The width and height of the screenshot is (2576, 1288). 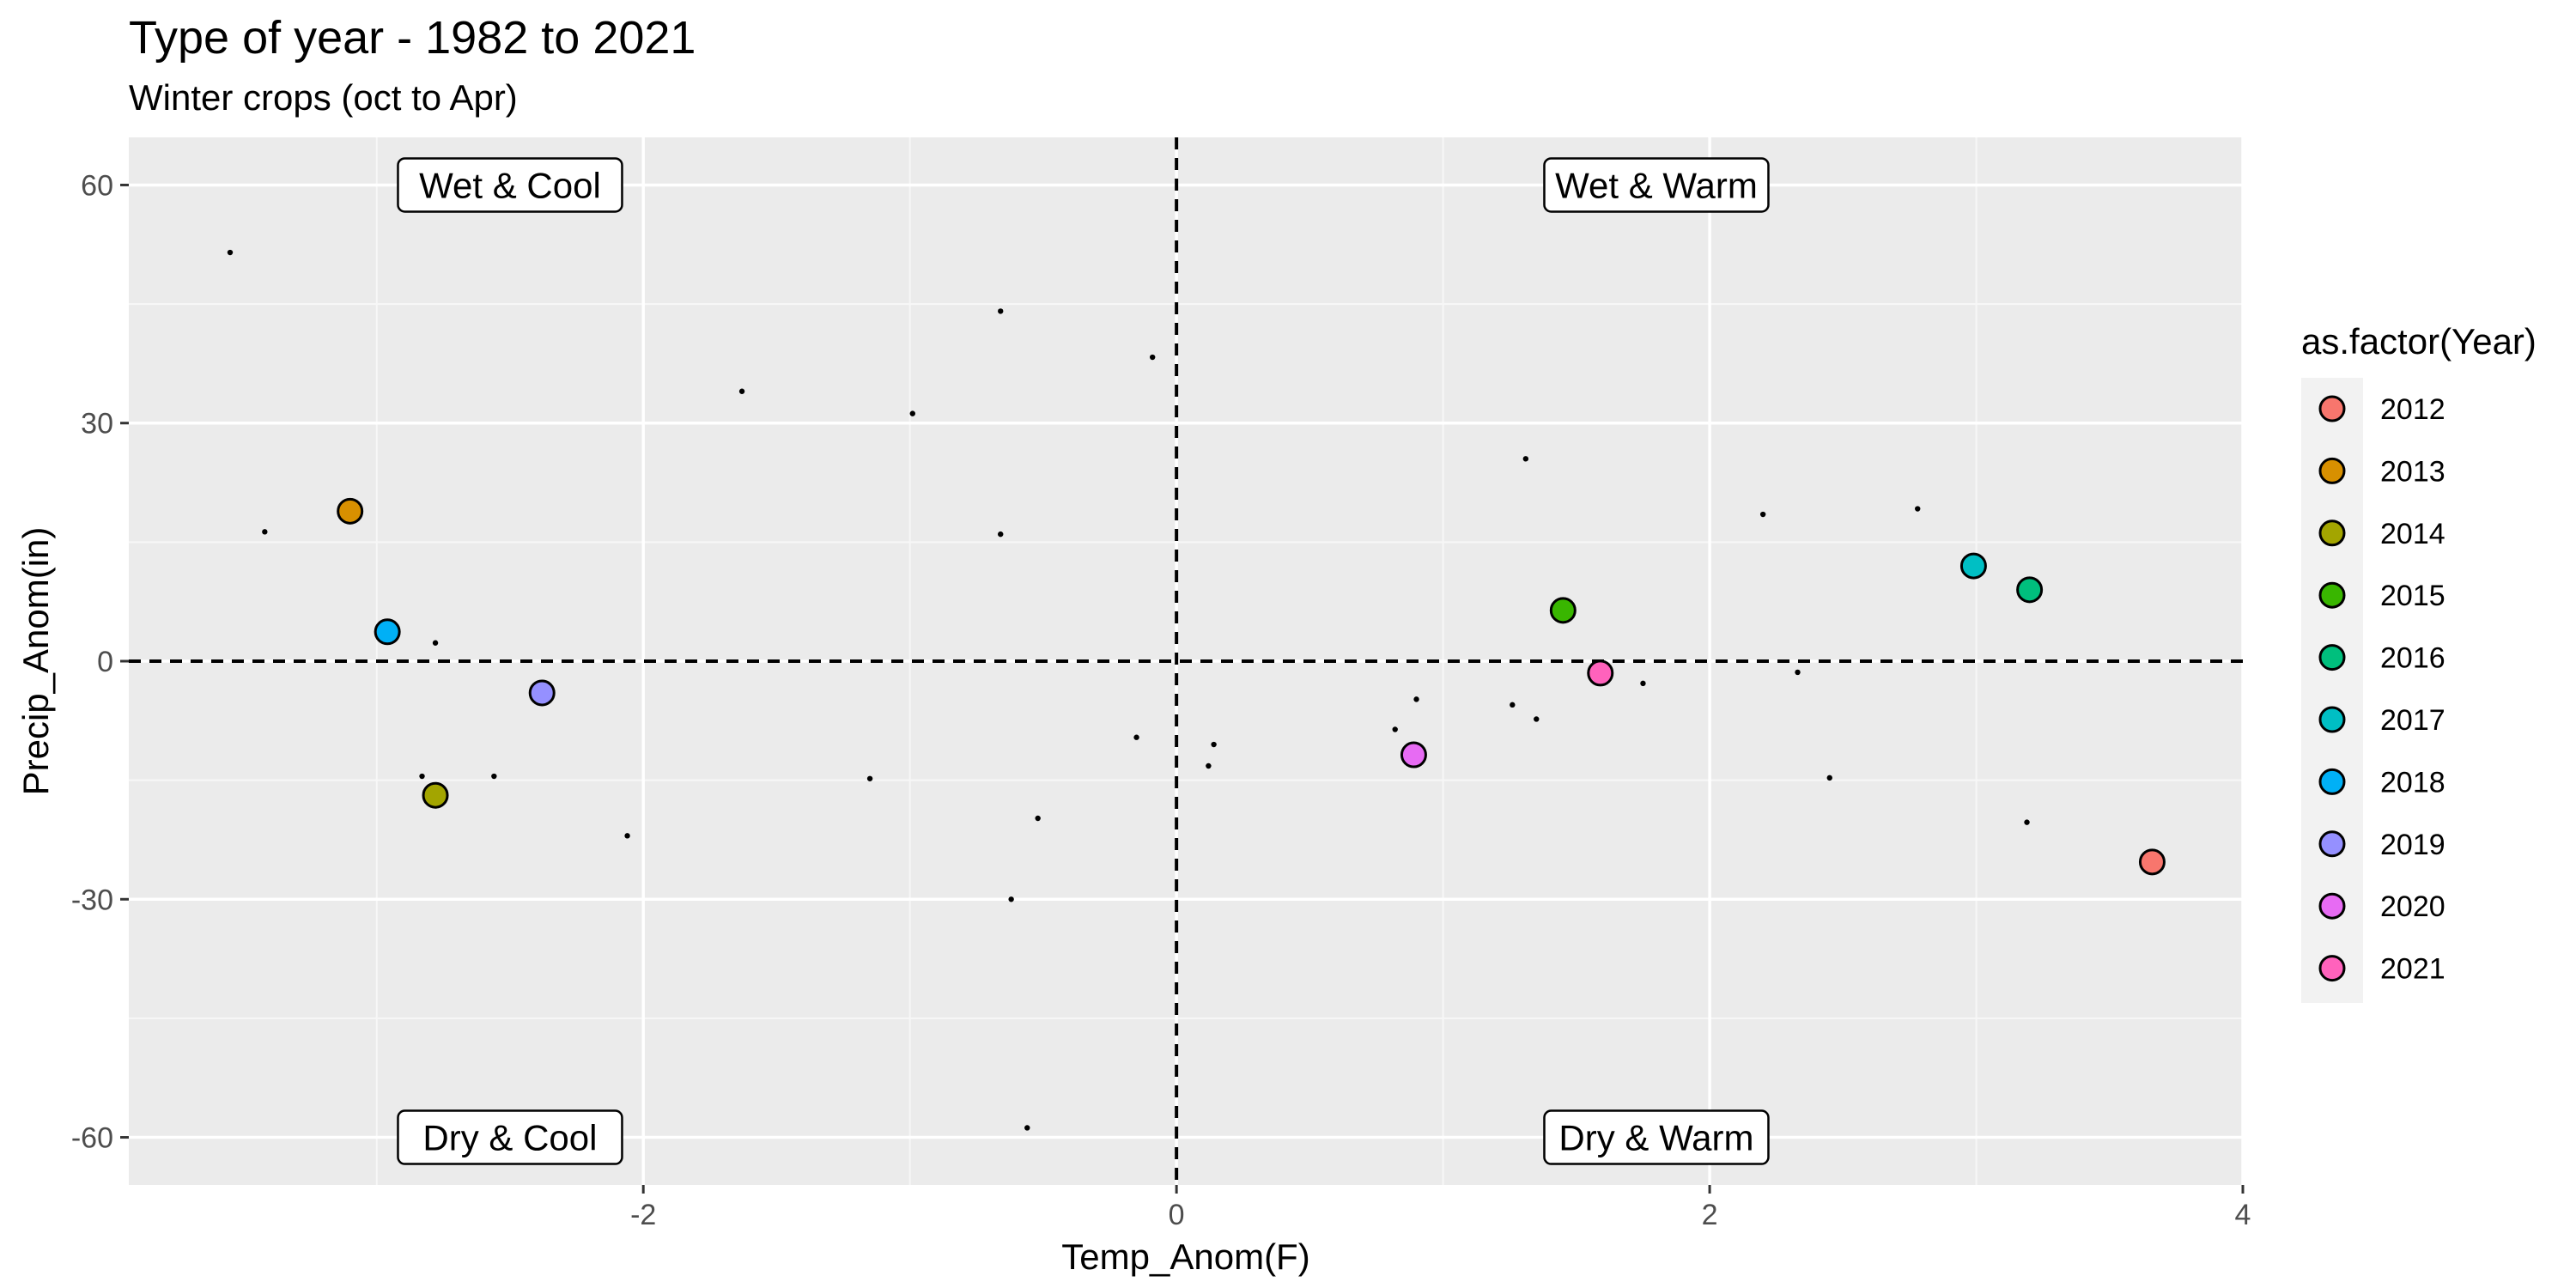 I want to click on x-tick-label: 0, so click(x=1177, y=1215).